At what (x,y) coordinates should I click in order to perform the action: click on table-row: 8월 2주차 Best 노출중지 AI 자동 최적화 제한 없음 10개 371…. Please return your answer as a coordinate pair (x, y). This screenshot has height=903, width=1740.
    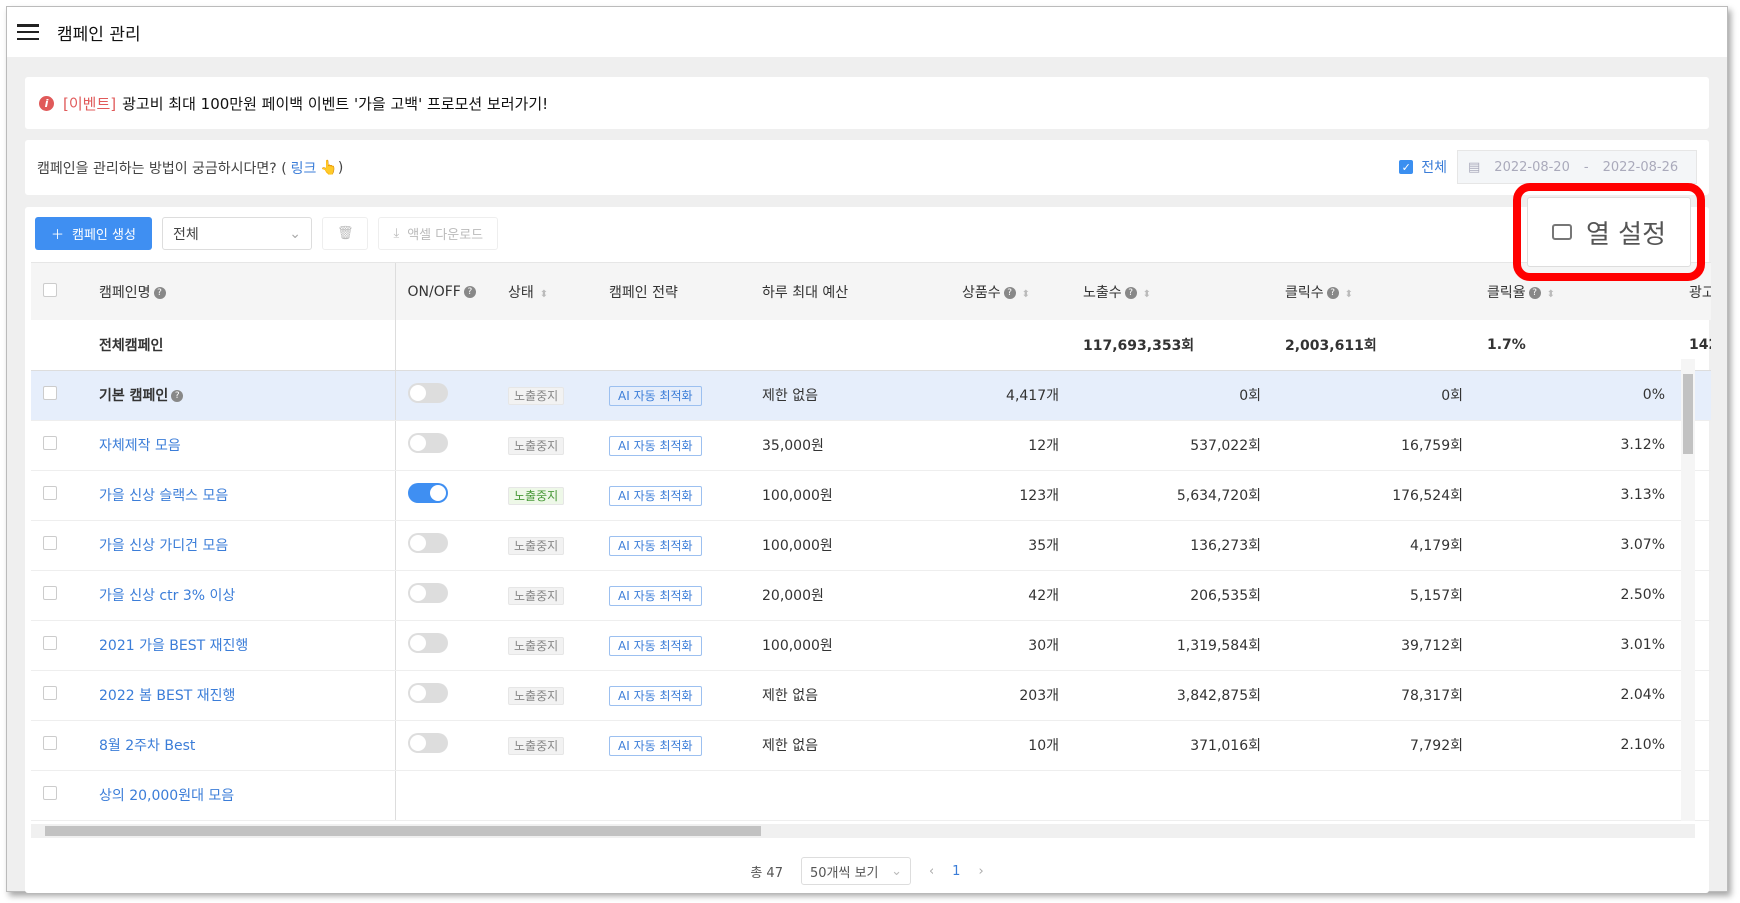
    Looking at the image, I should click on (871, 745).